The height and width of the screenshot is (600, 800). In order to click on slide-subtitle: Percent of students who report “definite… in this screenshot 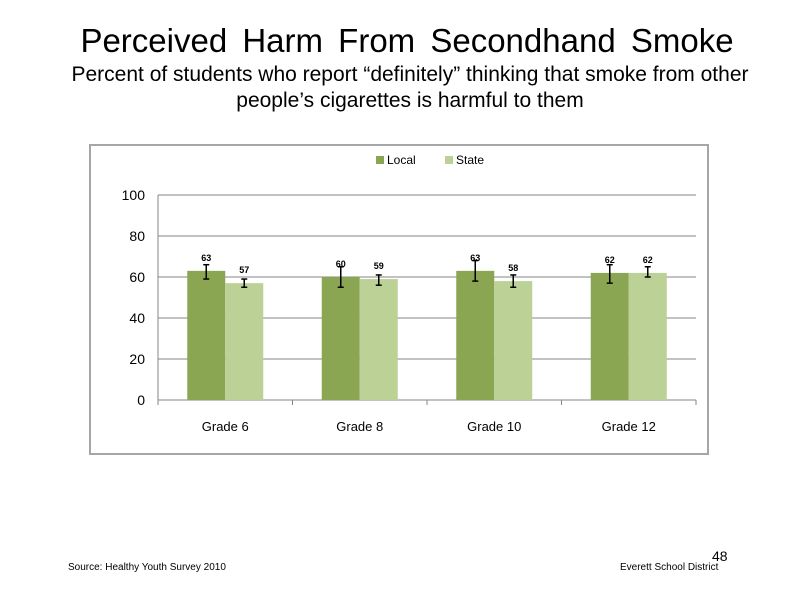, I will do `click(410, 87)`.